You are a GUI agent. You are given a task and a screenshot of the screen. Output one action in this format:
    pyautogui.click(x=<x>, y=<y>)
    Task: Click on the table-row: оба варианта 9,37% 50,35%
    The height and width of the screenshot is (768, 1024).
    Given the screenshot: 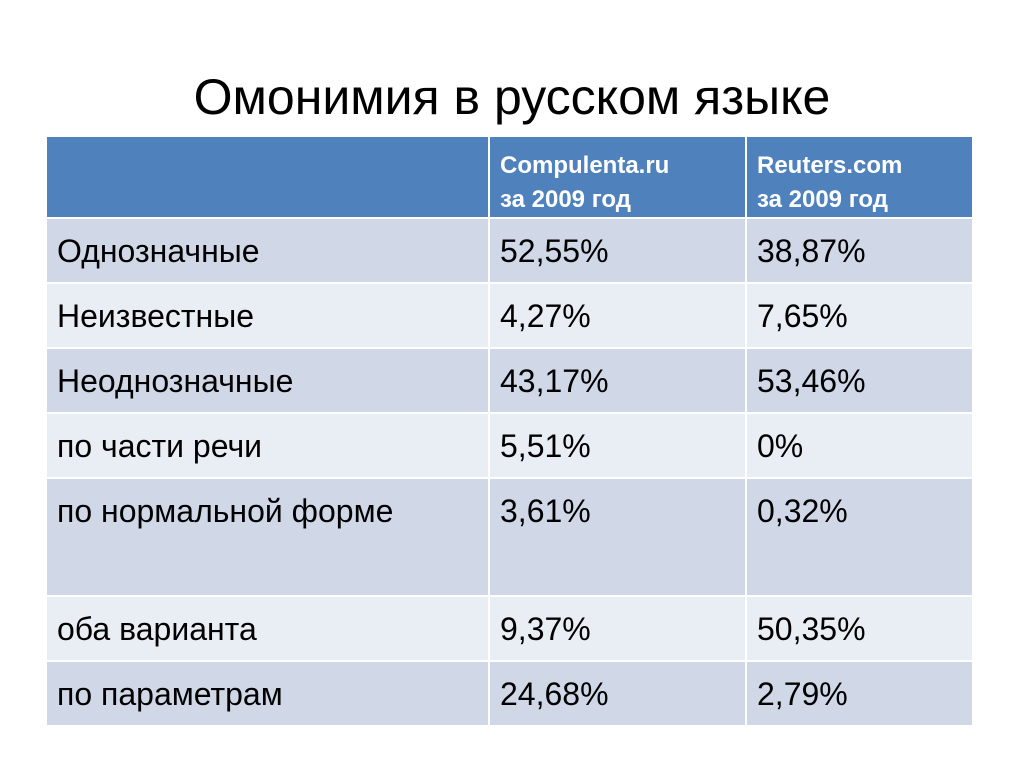 What is the action you would take?
    pyautogui.click(x=509, y=628)
    